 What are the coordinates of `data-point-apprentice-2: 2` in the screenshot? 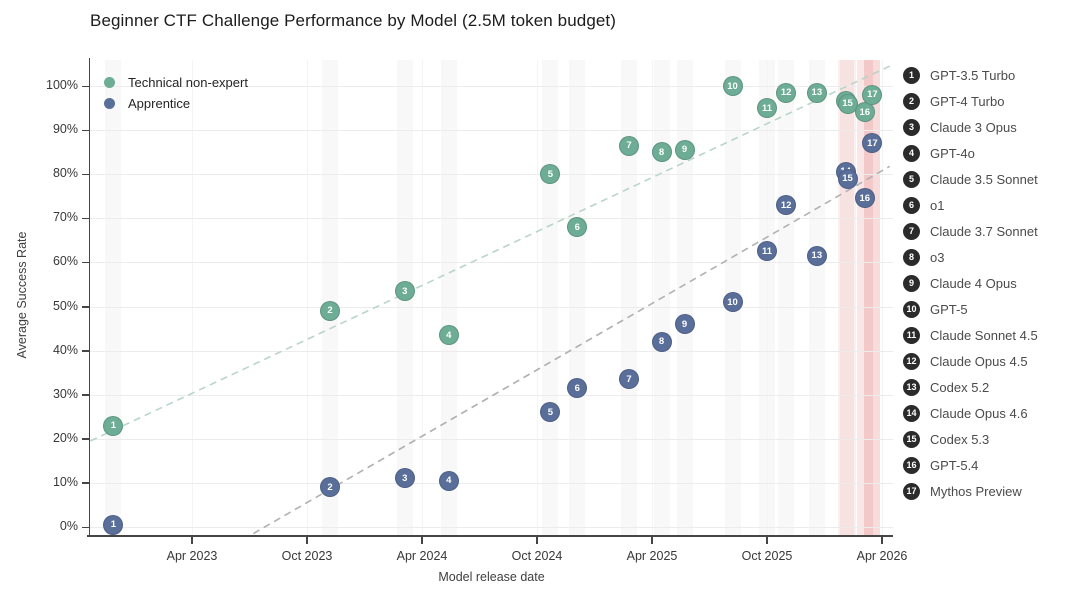 It's located at (330, 487).